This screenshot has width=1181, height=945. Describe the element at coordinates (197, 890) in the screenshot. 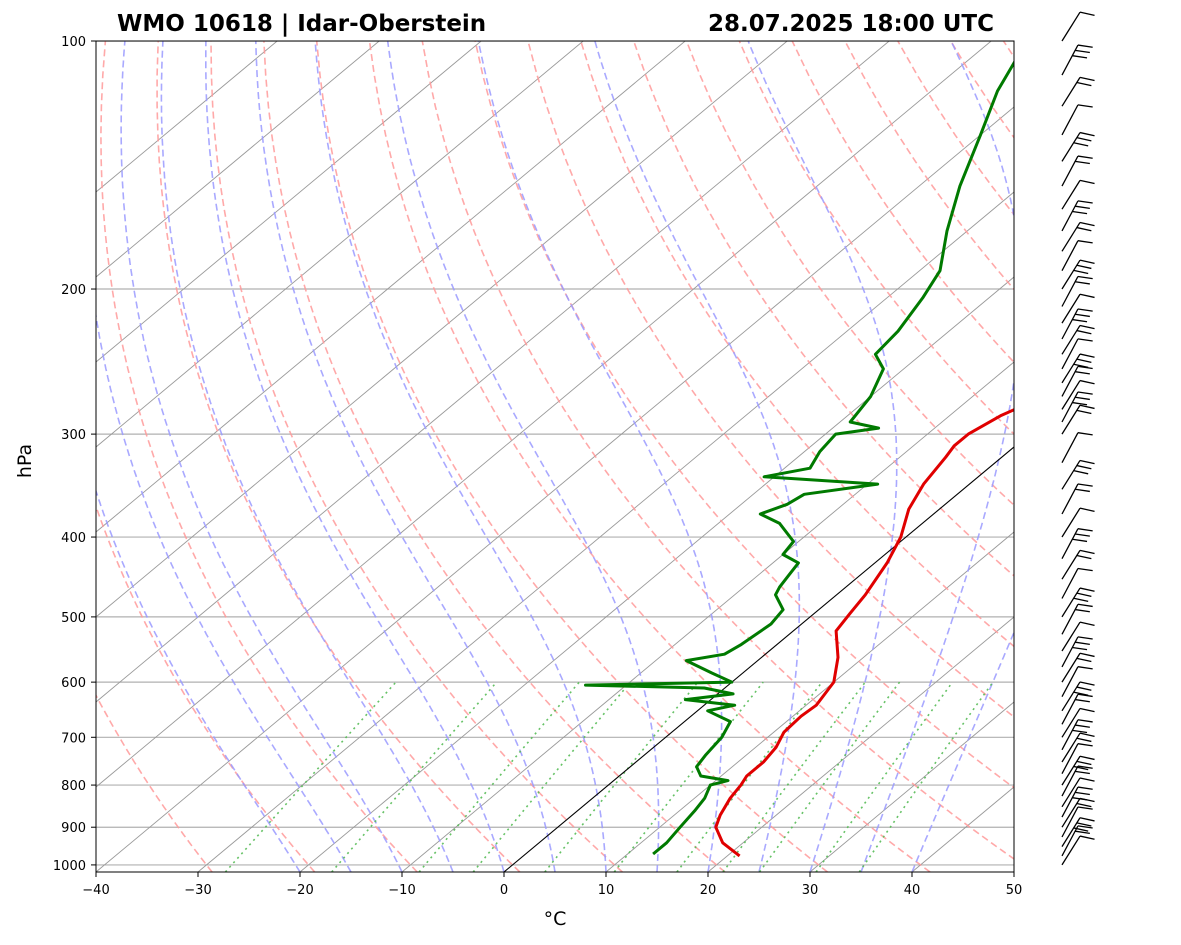

I see `x-tick-label: −30` at that location.